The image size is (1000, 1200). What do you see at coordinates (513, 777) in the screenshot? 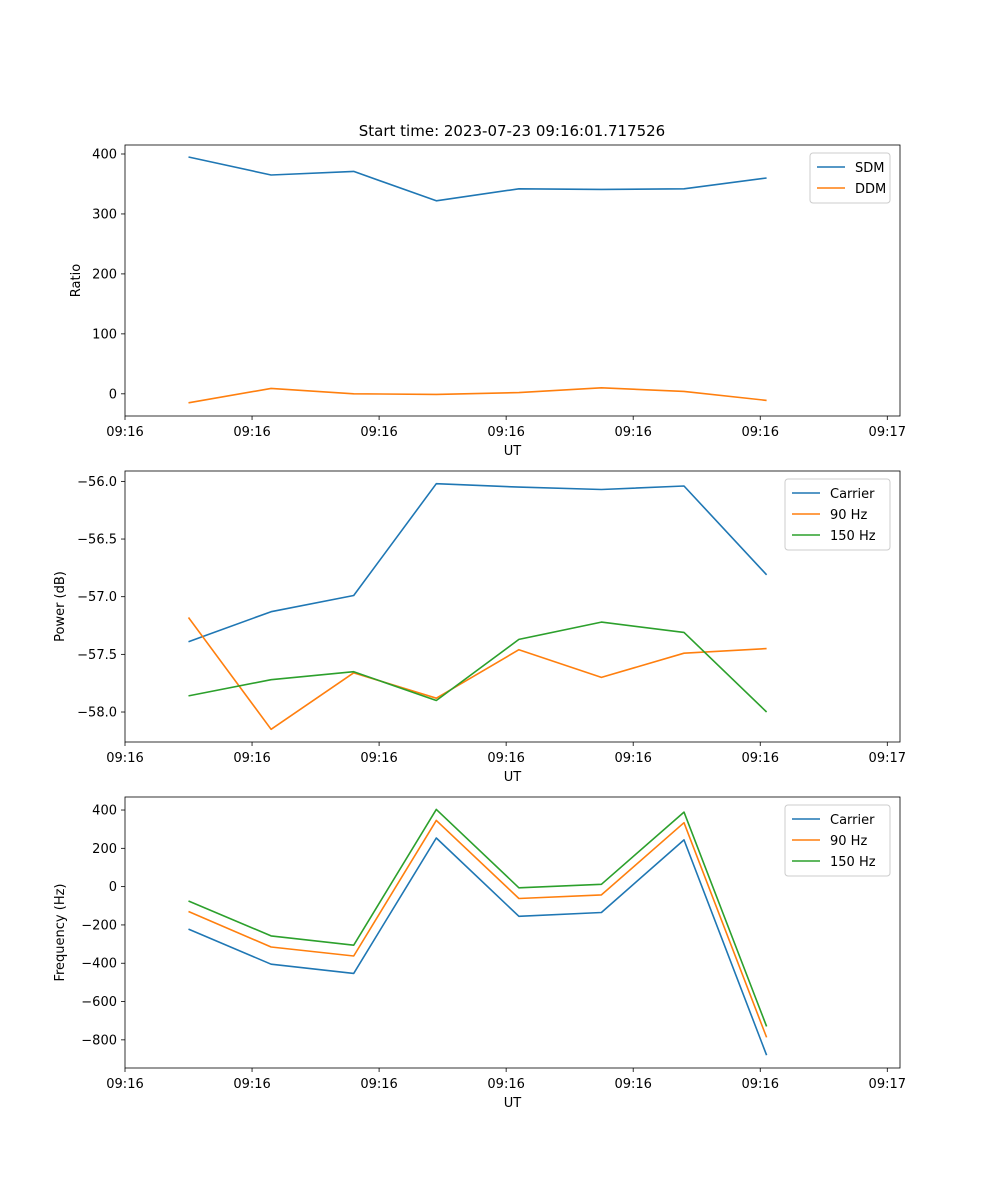
I see `power-x-axis-label: UT` at bounding box center [513, 777].